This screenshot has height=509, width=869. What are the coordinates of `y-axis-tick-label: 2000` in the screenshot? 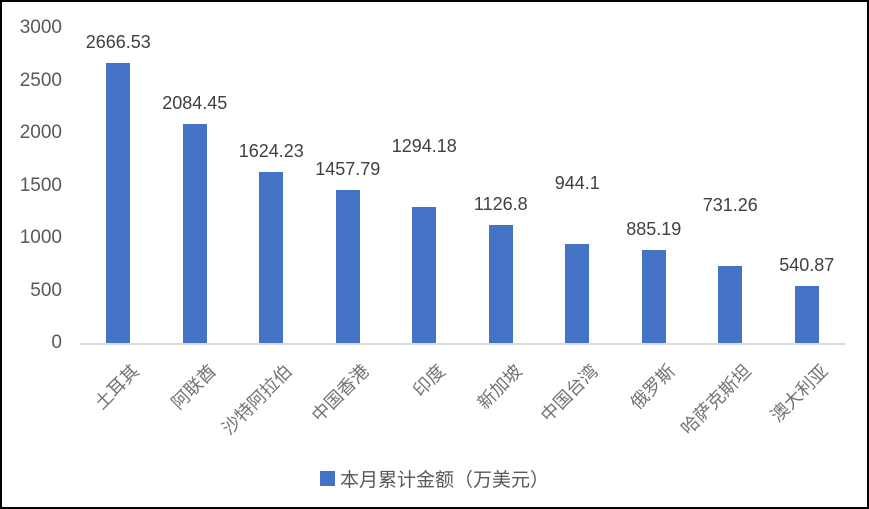 It's located at (40, 132).